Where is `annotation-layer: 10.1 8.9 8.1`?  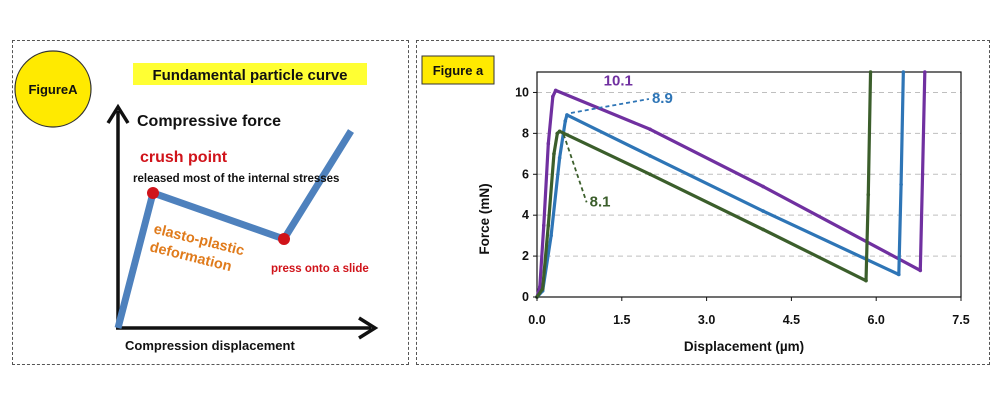 annotation-layer: 10.1 8.9 8.1 is located at coordinates (617, 141).